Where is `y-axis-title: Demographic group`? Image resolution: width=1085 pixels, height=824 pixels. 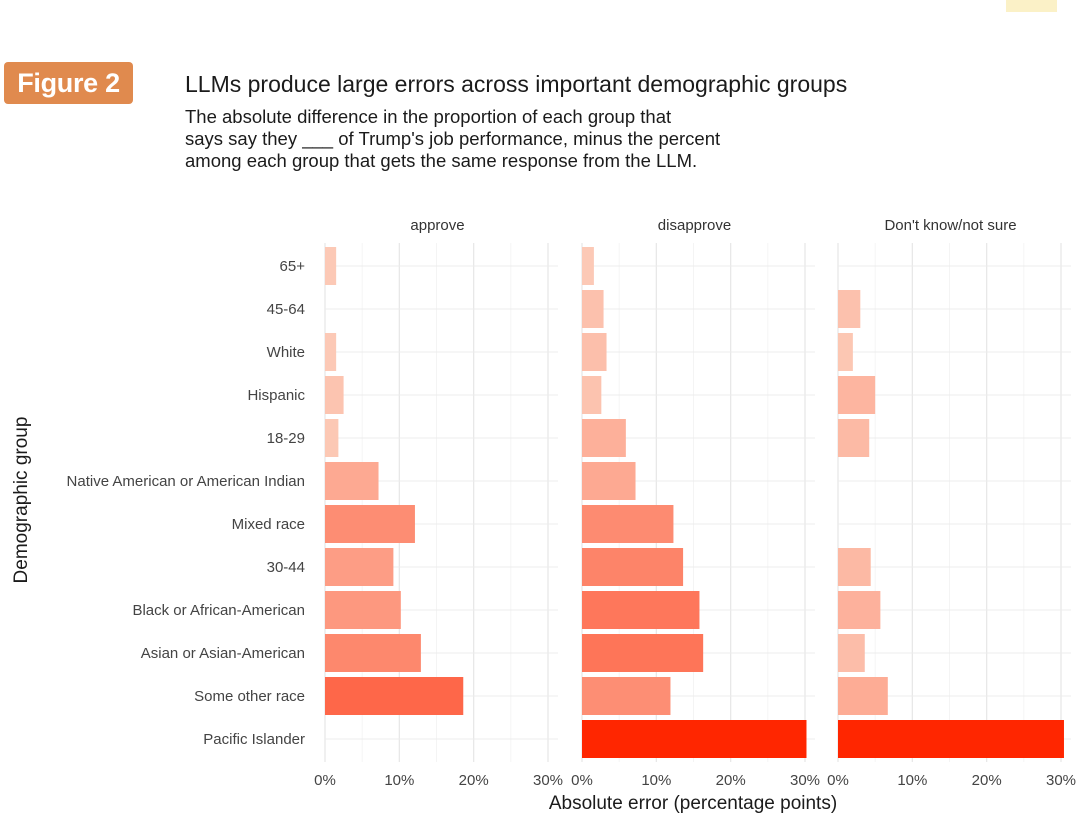 y-axis-title: Demographic group is located at coordinates (21, 500).